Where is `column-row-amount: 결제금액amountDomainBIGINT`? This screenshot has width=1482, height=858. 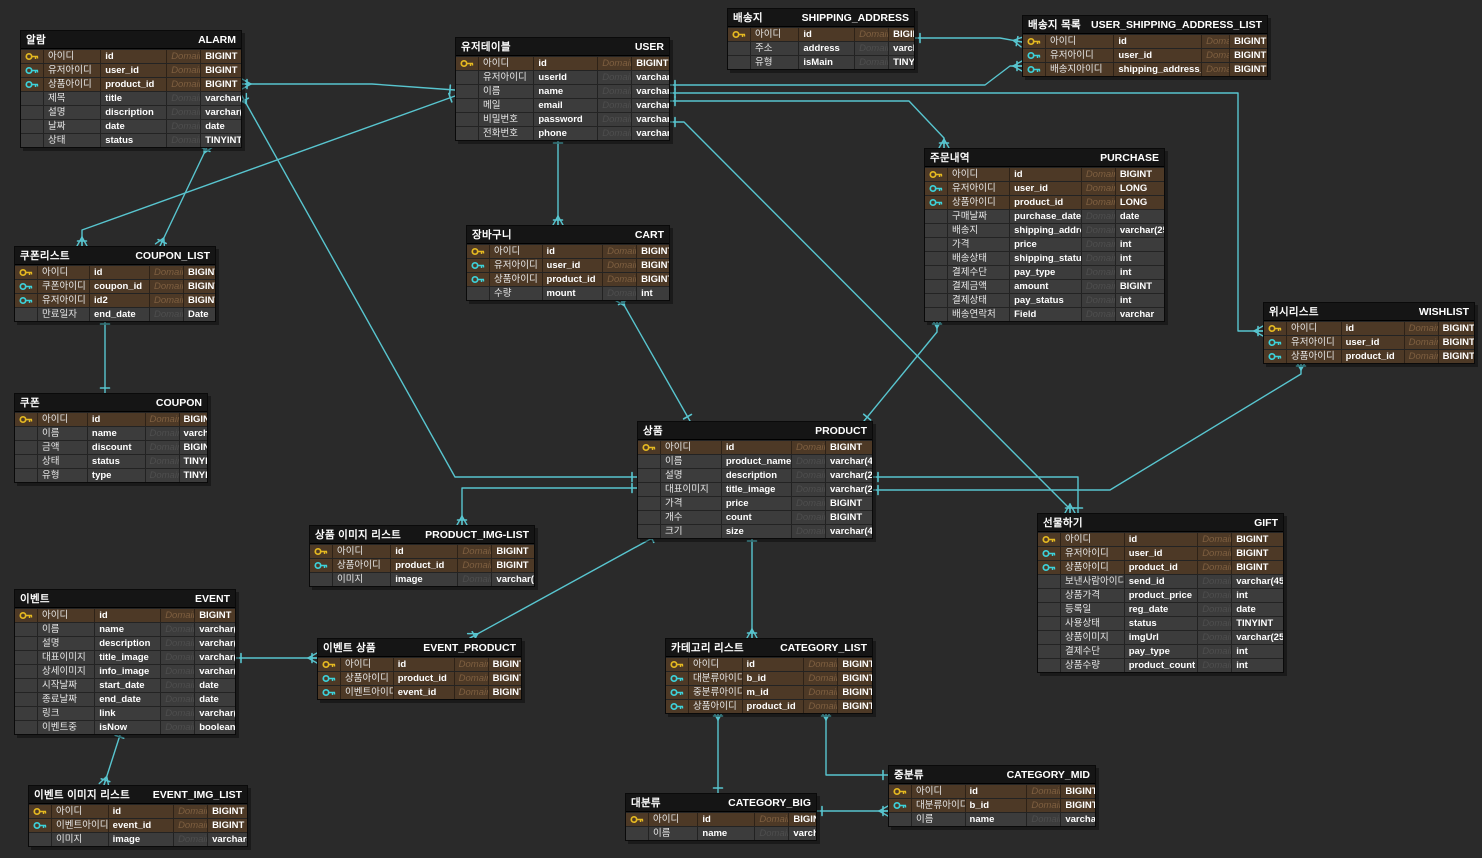 column-row-amount: 결제금액amountDomainBIGINT is located at coordinates (1044, 286).